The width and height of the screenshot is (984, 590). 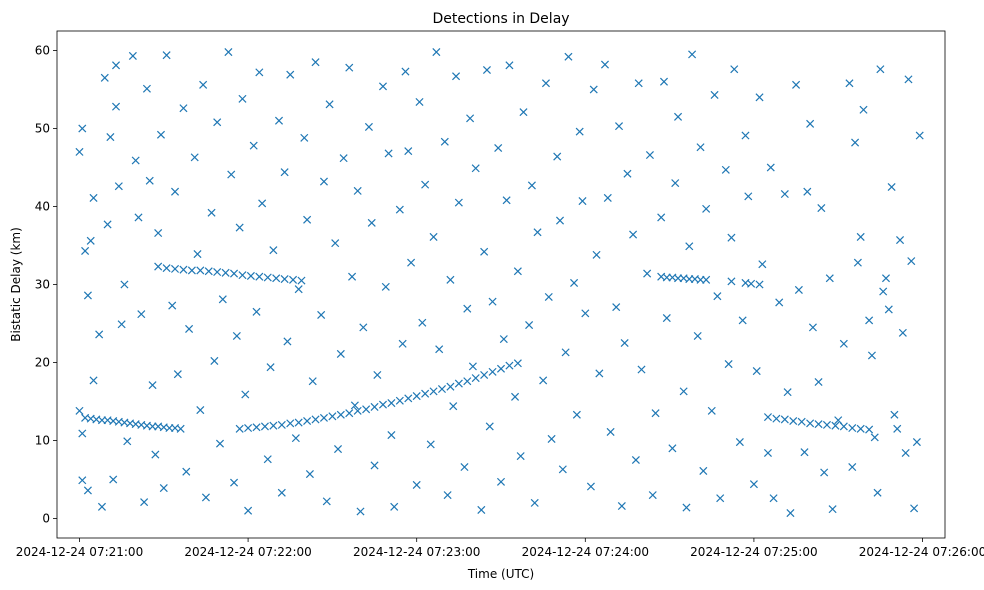 I want to click on x-axis-label: Time (UTC), so click(x=500, y=574).